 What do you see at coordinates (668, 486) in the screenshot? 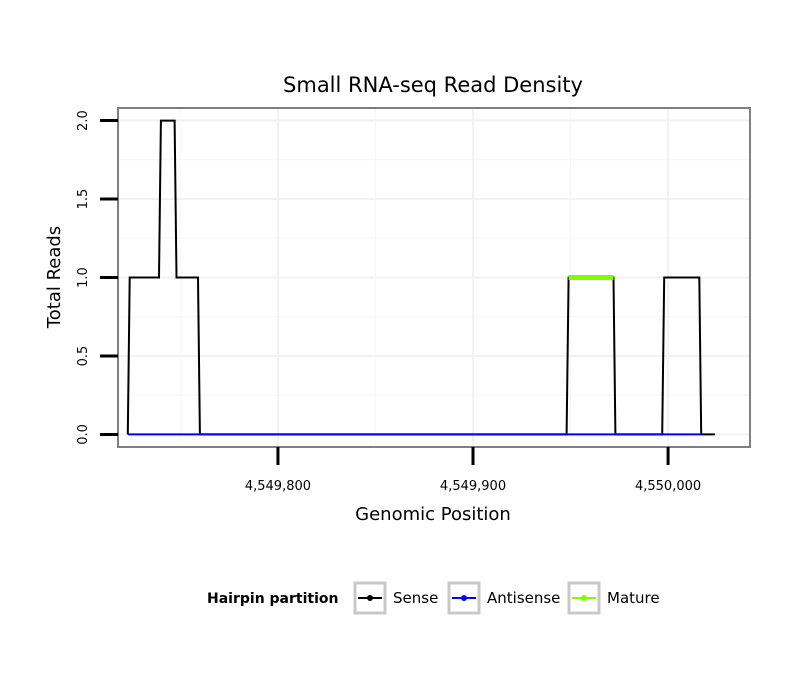
I see `x-tick-label: 4,550,000` at bounding box center [668, 486].